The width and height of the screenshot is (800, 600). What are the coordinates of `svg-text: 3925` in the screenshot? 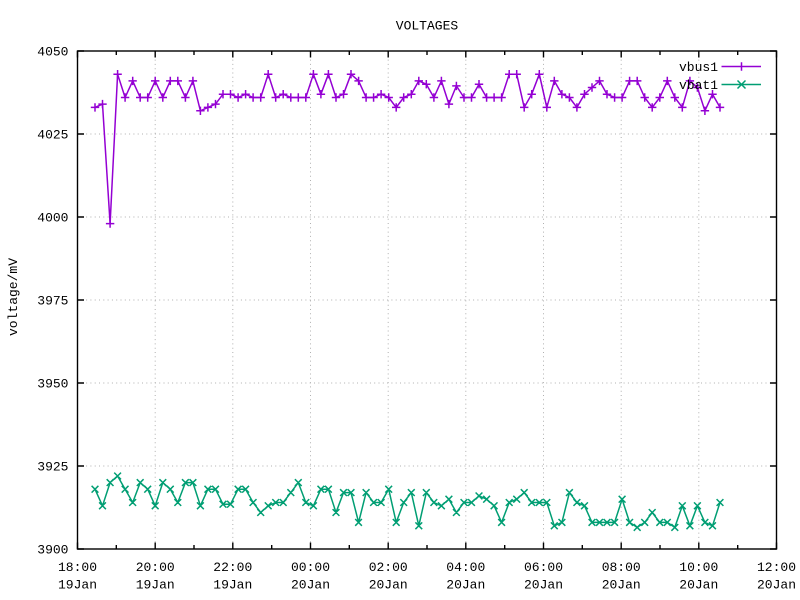 It's located at (52, 467).